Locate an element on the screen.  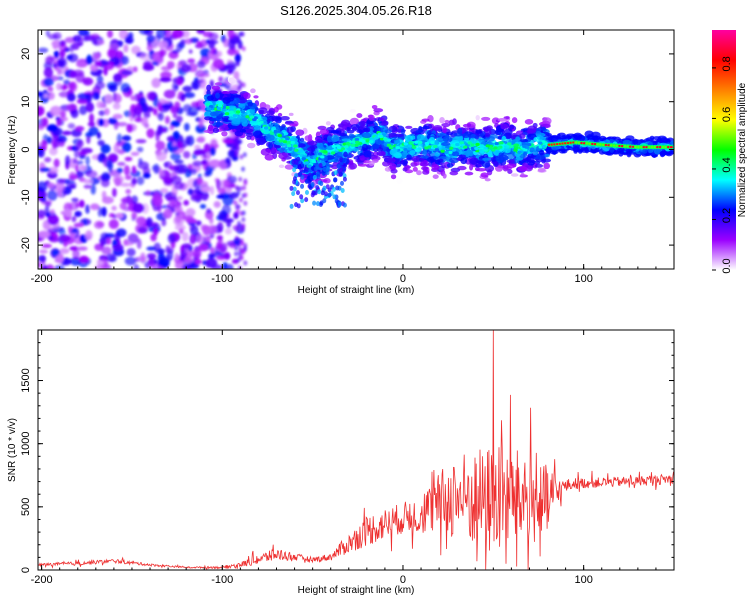
colorbar-tick-label: 0.0 is located at coordinates (727, 265).